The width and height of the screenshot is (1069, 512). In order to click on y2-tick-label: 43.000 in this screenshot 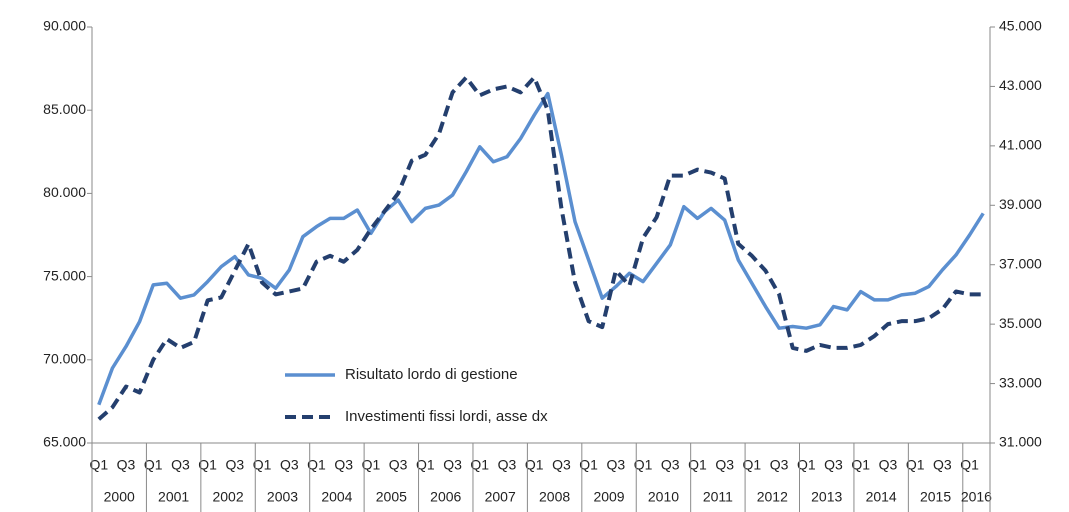, I will do `click(1020, 85)`.